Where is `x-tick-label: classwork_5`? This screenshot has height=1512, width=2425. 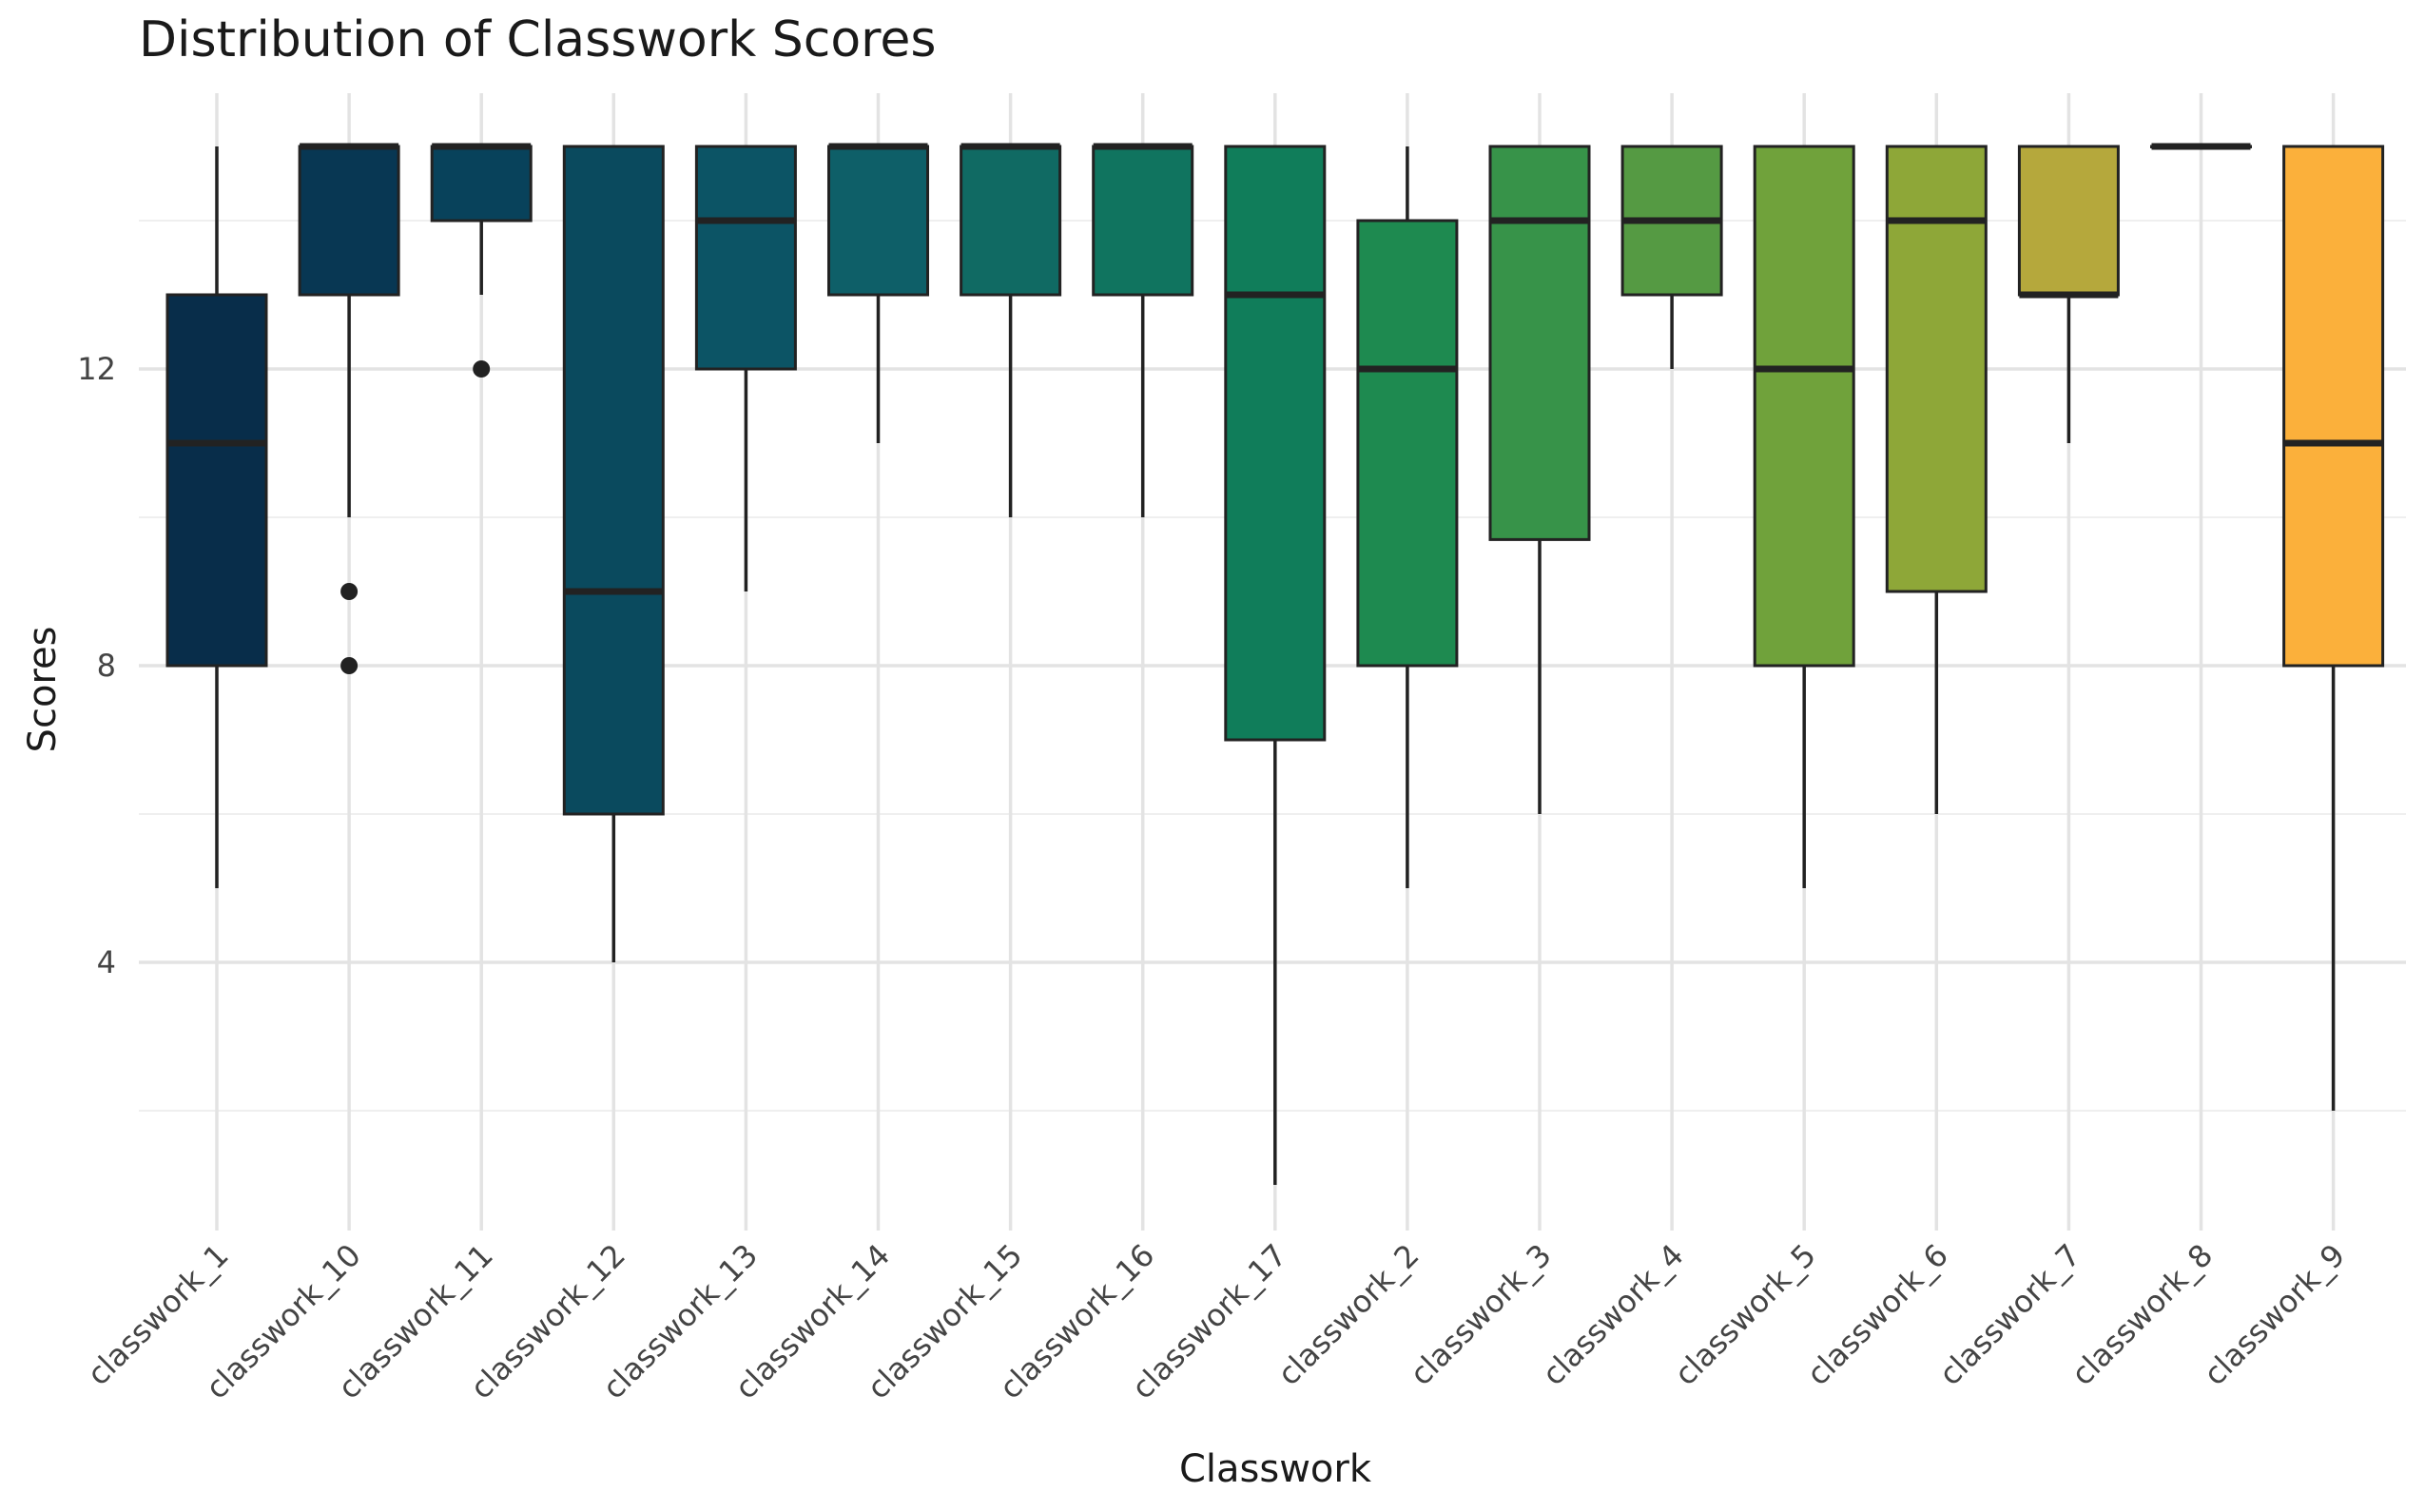 x-tick-label: classwork_5 is located at coordinates (1745, 1315).